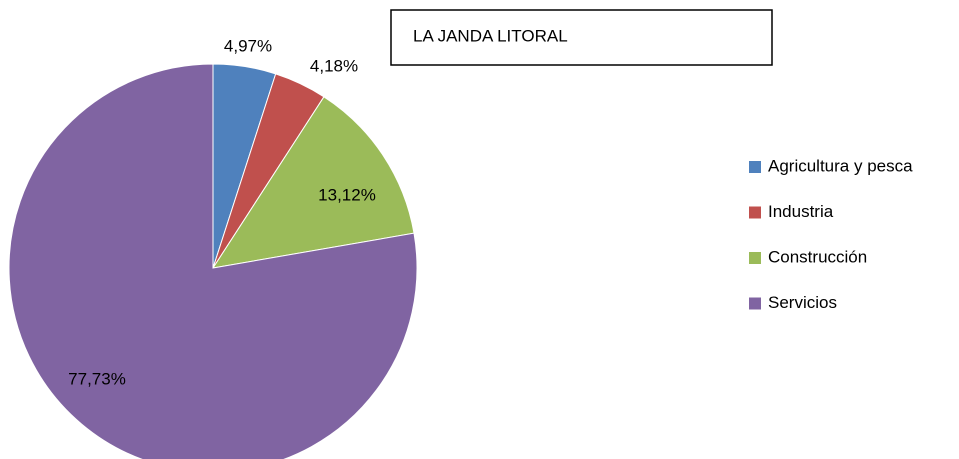 Image resolution: width=959 pixels, height=459 pixels. What do you see at coordinates (817, 256) in the screenshot?
I see `legend-label: Construcción` at bounding box center [817, 256].